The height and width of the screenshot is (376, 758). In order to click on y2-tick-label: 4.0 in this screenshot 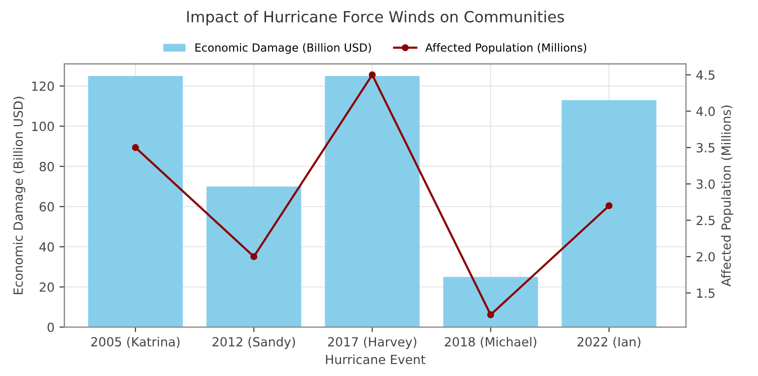, I will do `click(705, 111)`.